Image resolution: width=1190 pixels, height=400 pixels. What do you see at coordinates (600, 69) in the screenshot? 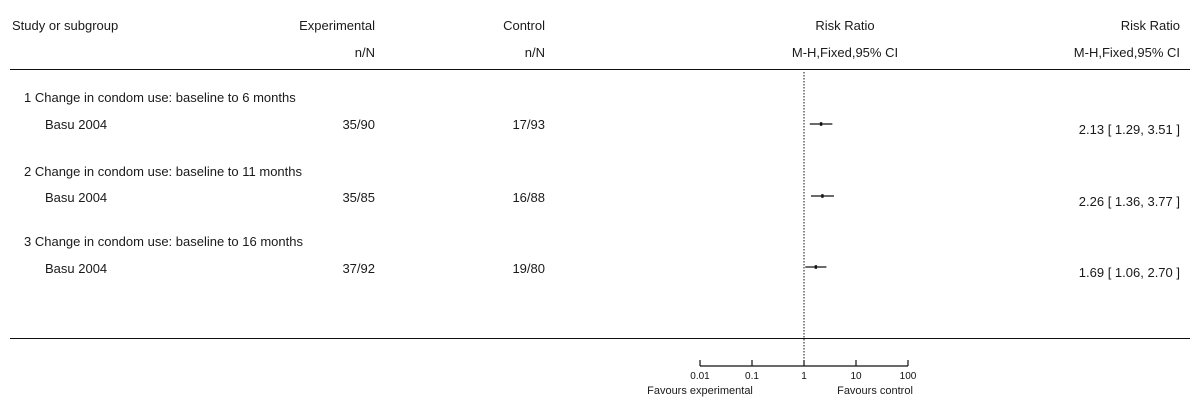
I see `header-rule` at bounding box center [600, 69].